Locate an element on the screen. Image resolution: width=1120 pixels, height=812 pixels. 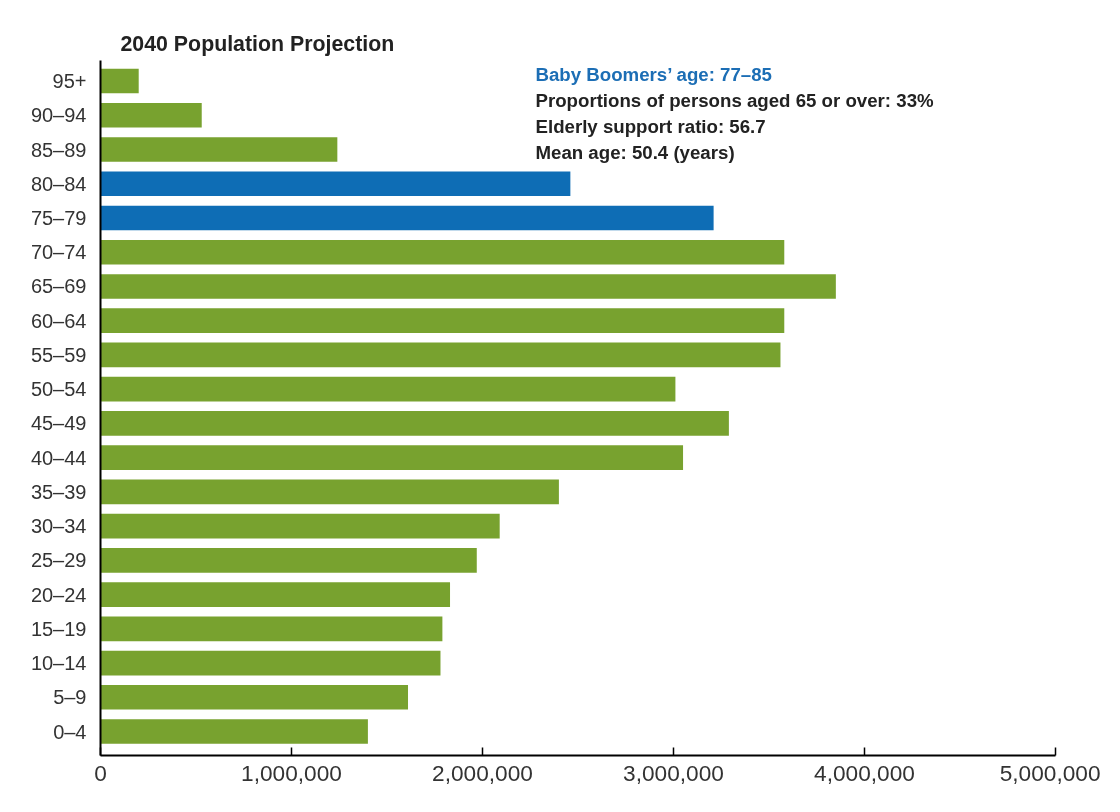
annotation: Elderly support ratio: 56.7 is located at coordinates (650, 126).